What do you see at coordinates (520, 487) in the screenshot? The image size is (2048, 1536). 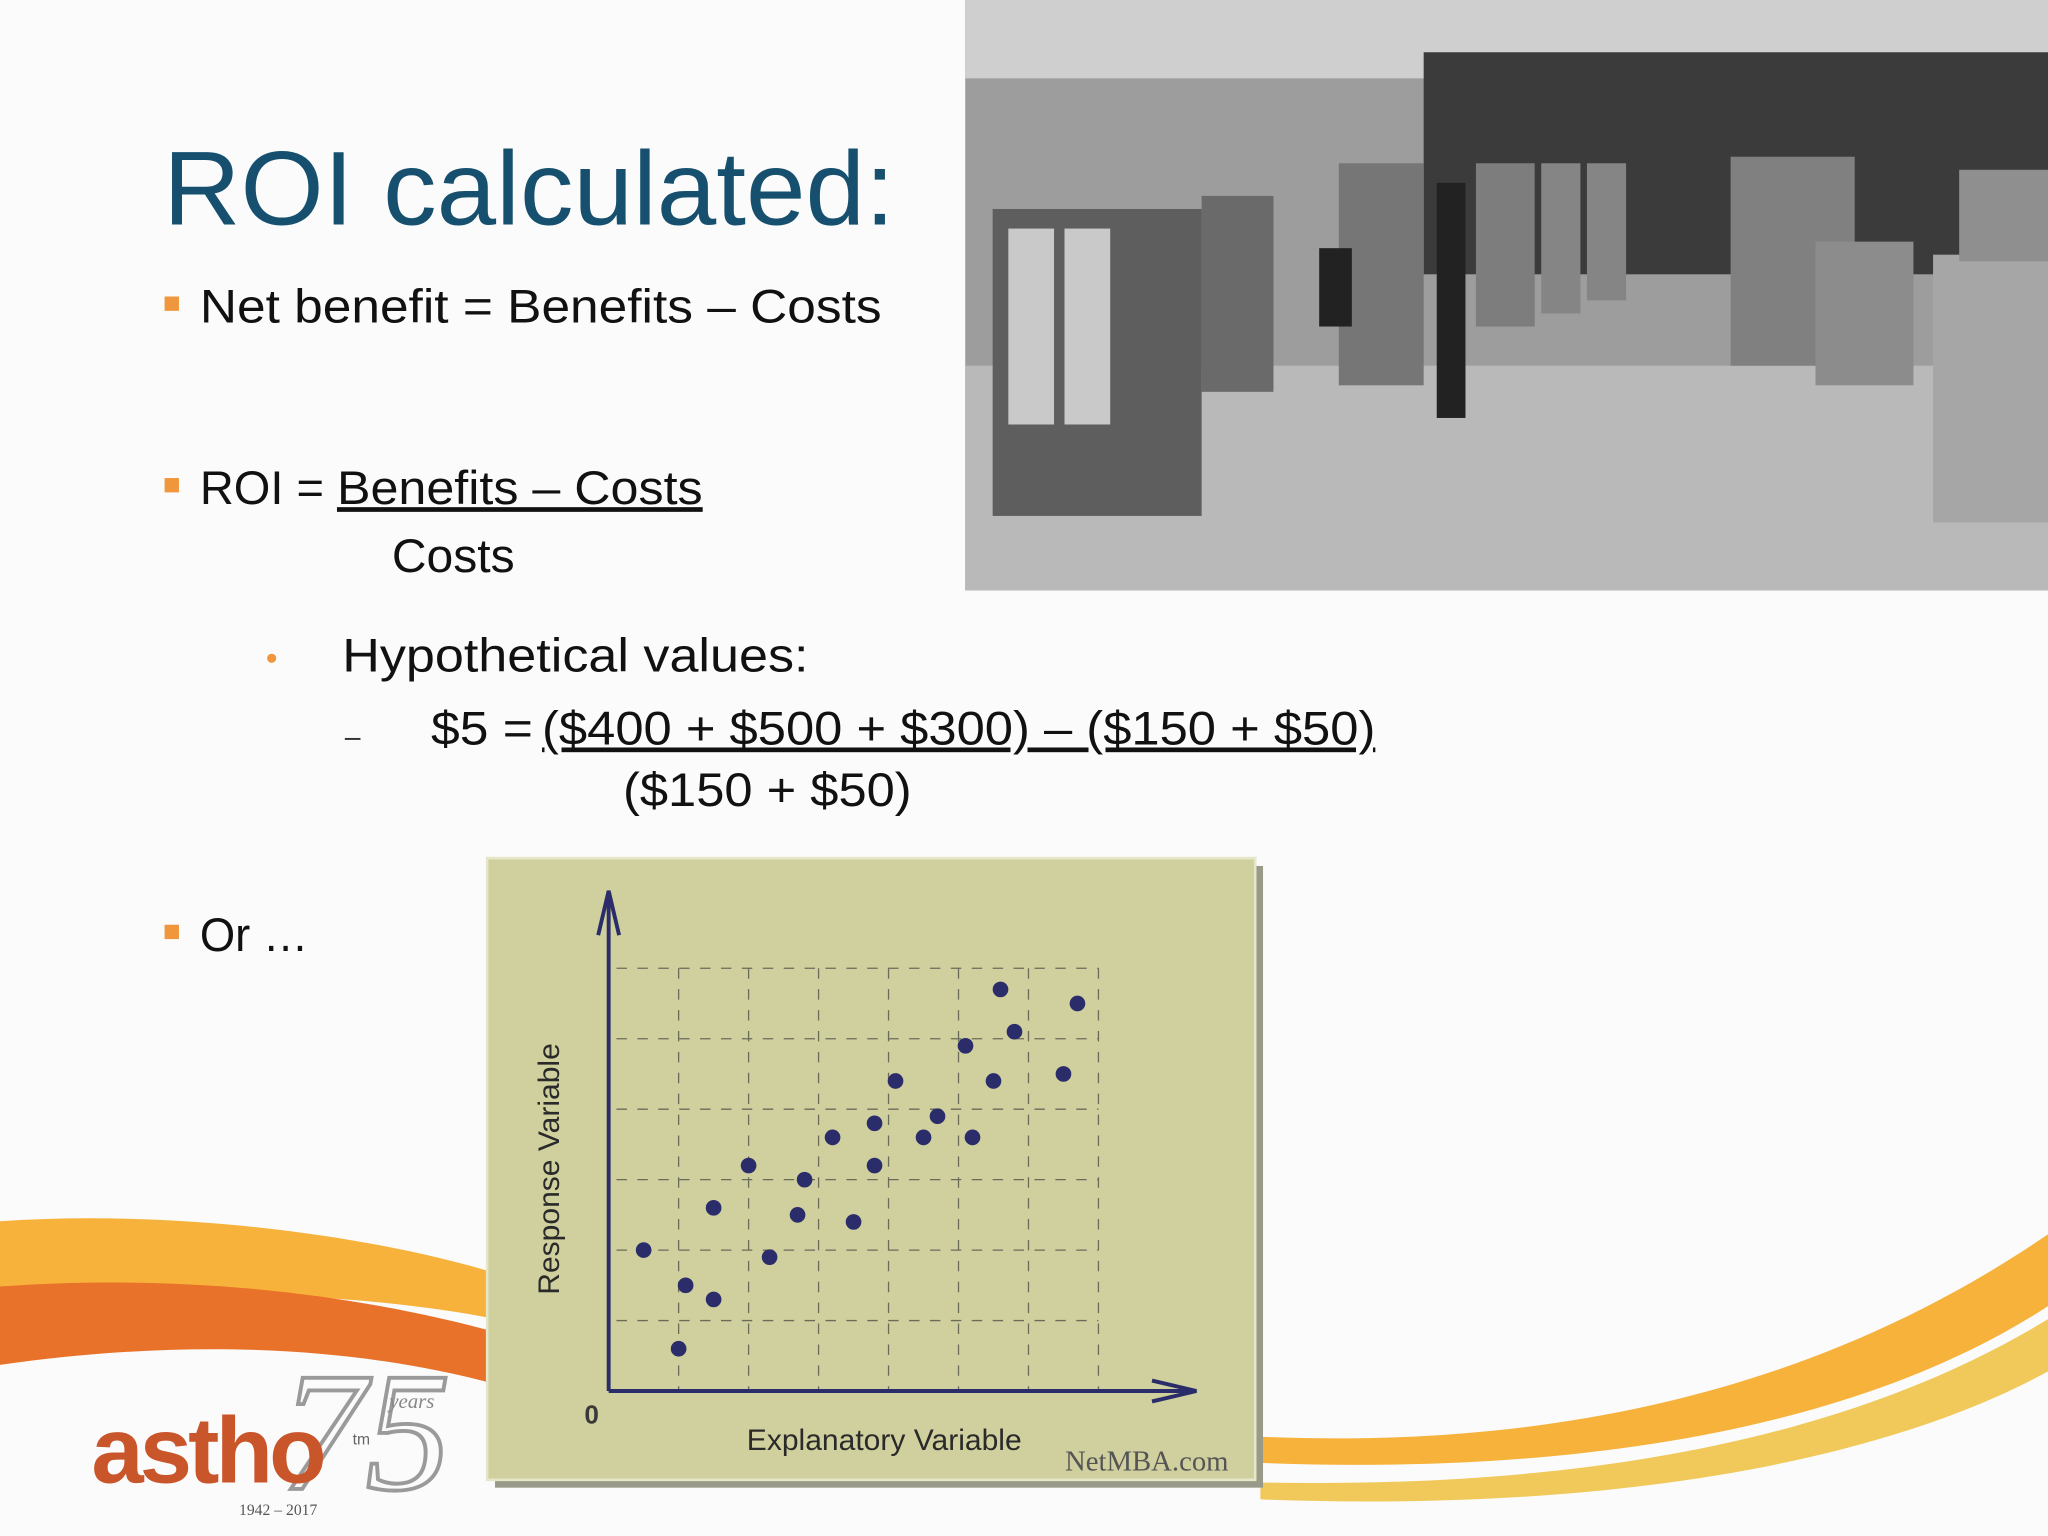 I see `numerator: Benefits – Costs` at bounding box center [520, 487].